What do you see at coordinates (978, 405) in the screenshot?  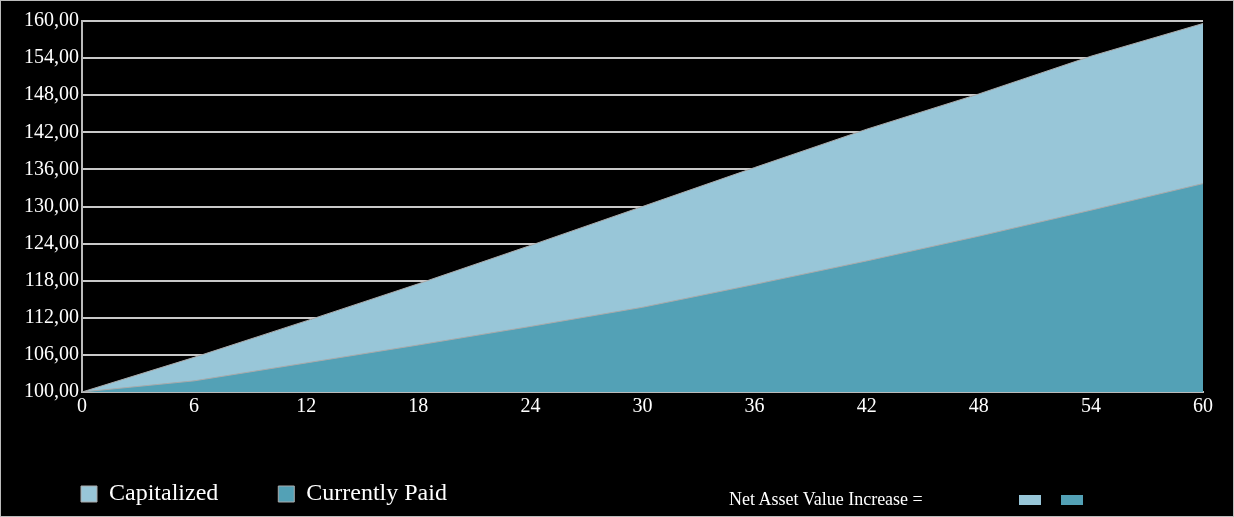 I see `x-tick-label: 48` at bounding box center [978, 405].